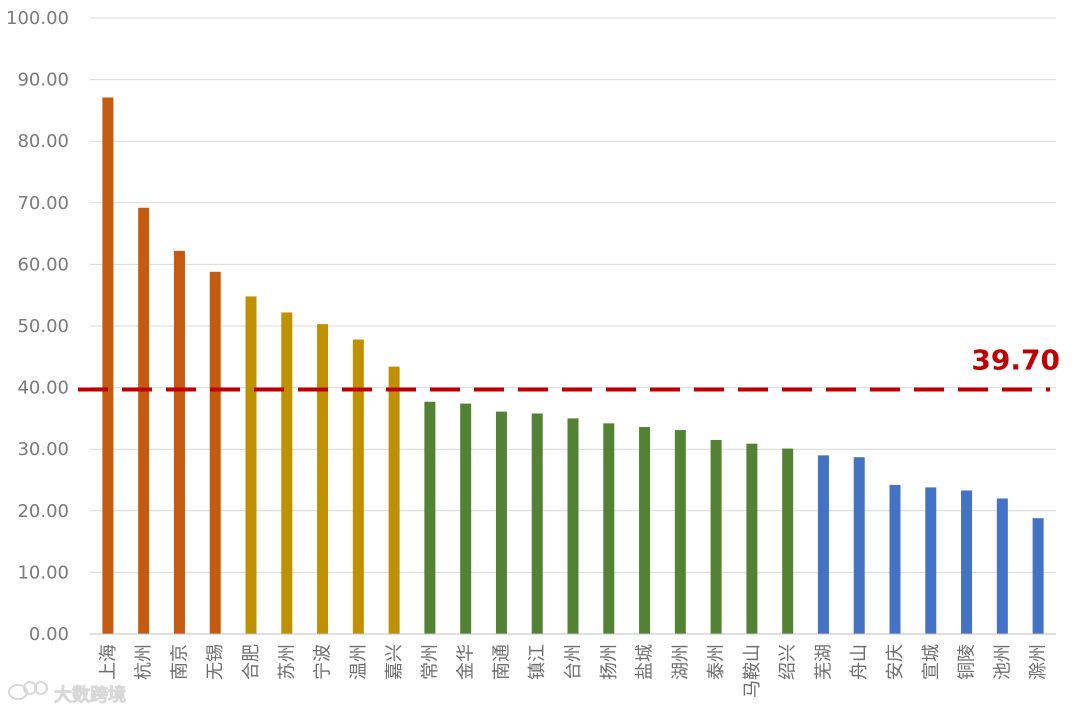 The height and width of the screenshot is (717, 1080). I want to click on y-tick-label: 40.00, so click(43, 388).